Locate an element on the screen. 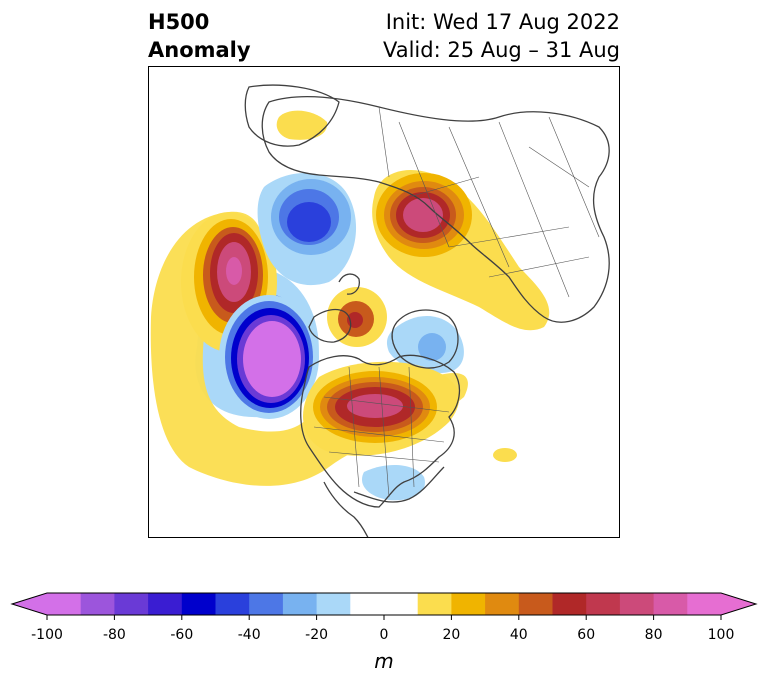  colorbar-tick-label: -20 is located at coordinates (316, 635).